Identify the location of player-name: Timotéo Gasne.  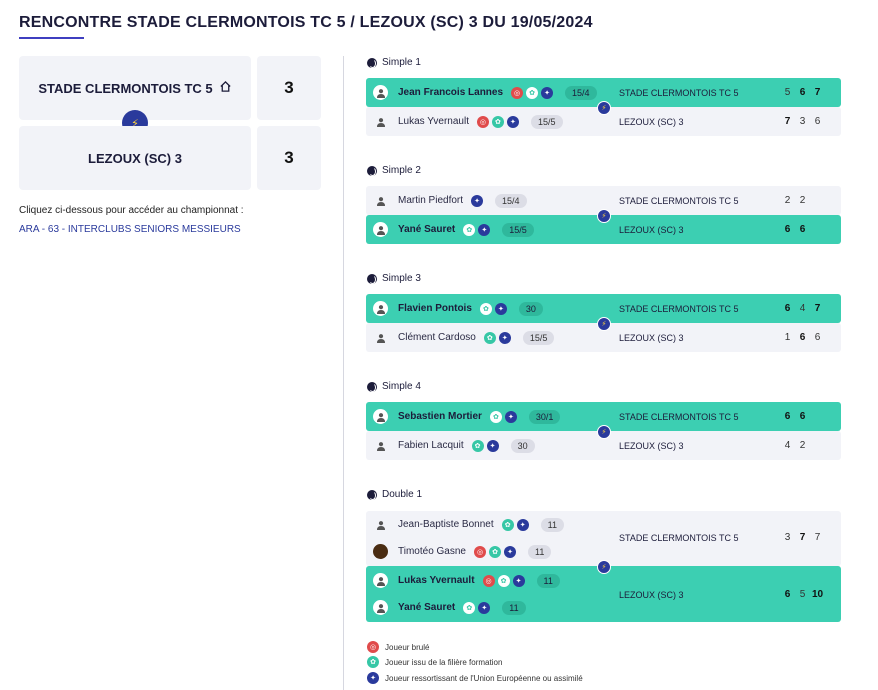
(432, 551).